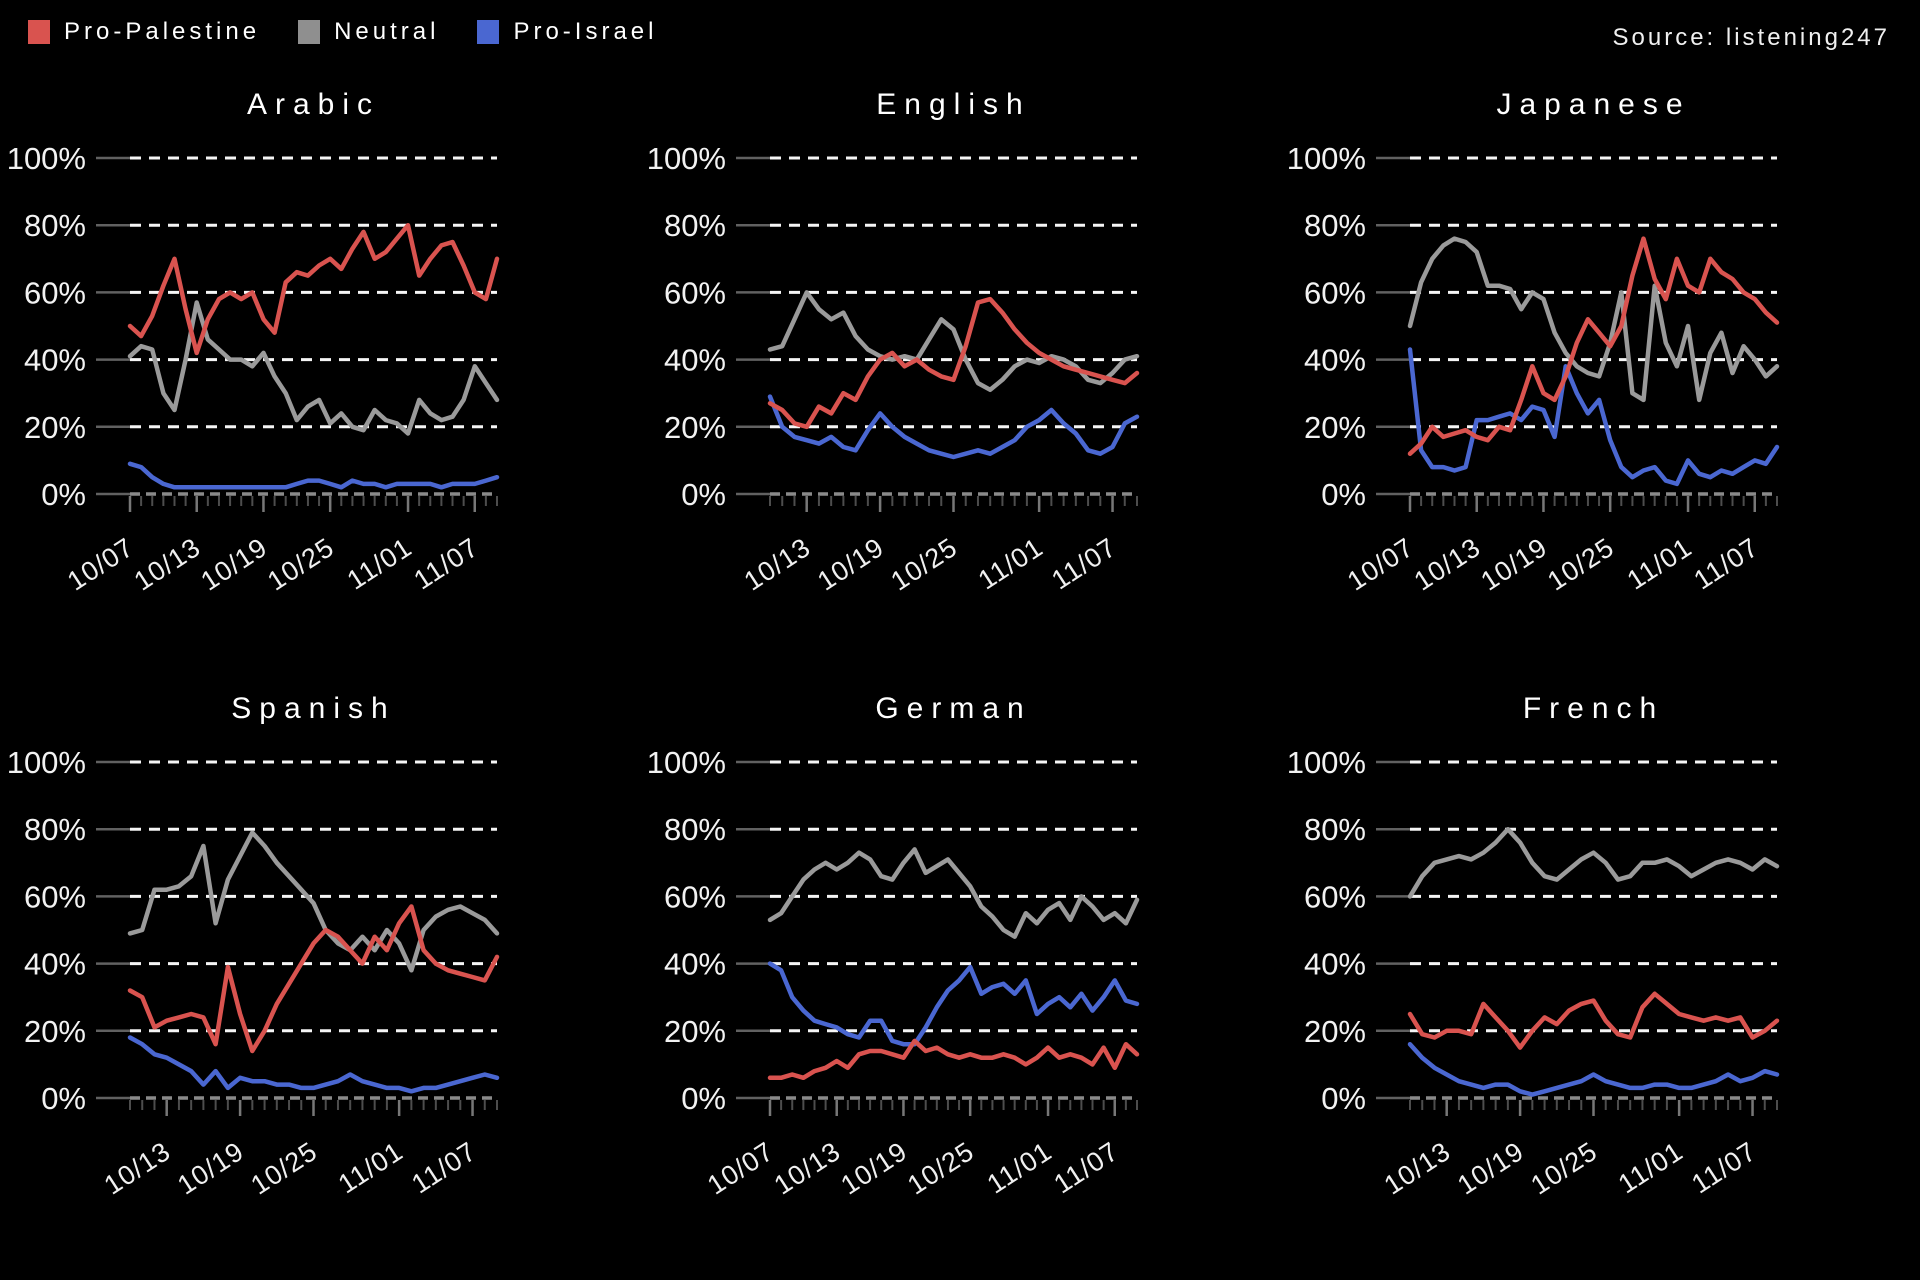 The height and width of the screenshot is (1280, 1920). What do you see at coordinates (567, 32) in the screenshot?
I see `legend-item-pro-israel: Pro-Israel` at bounding box center [567, 32].